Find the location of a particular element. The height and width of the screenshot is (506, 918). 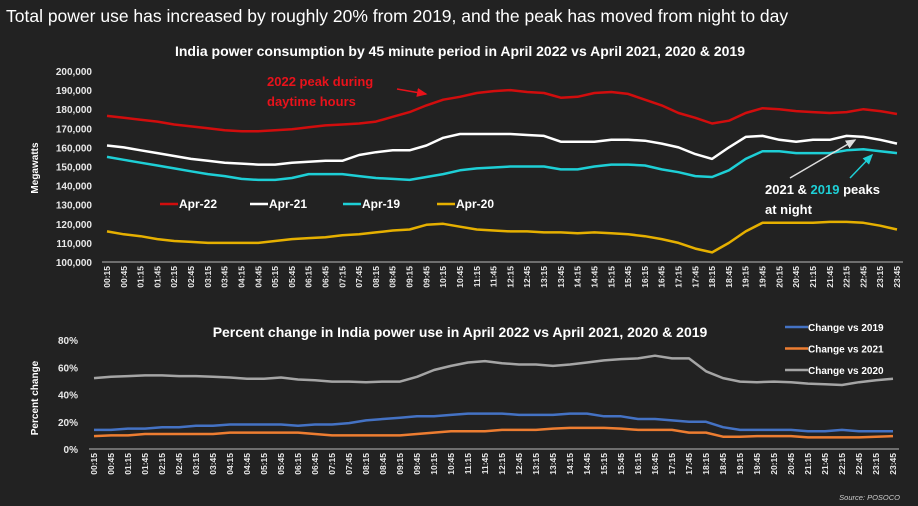

x-tick-label: 22:15 is located at coordinates (842, 464).